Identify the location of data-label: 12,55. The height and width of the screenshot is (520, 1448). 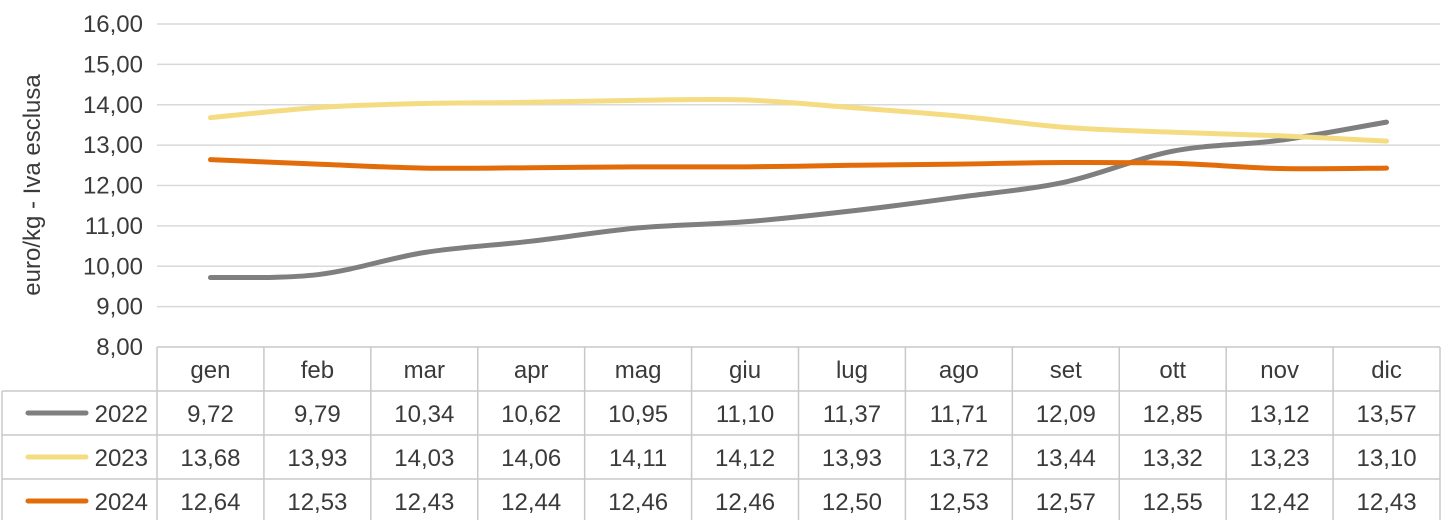
(1173, 502).